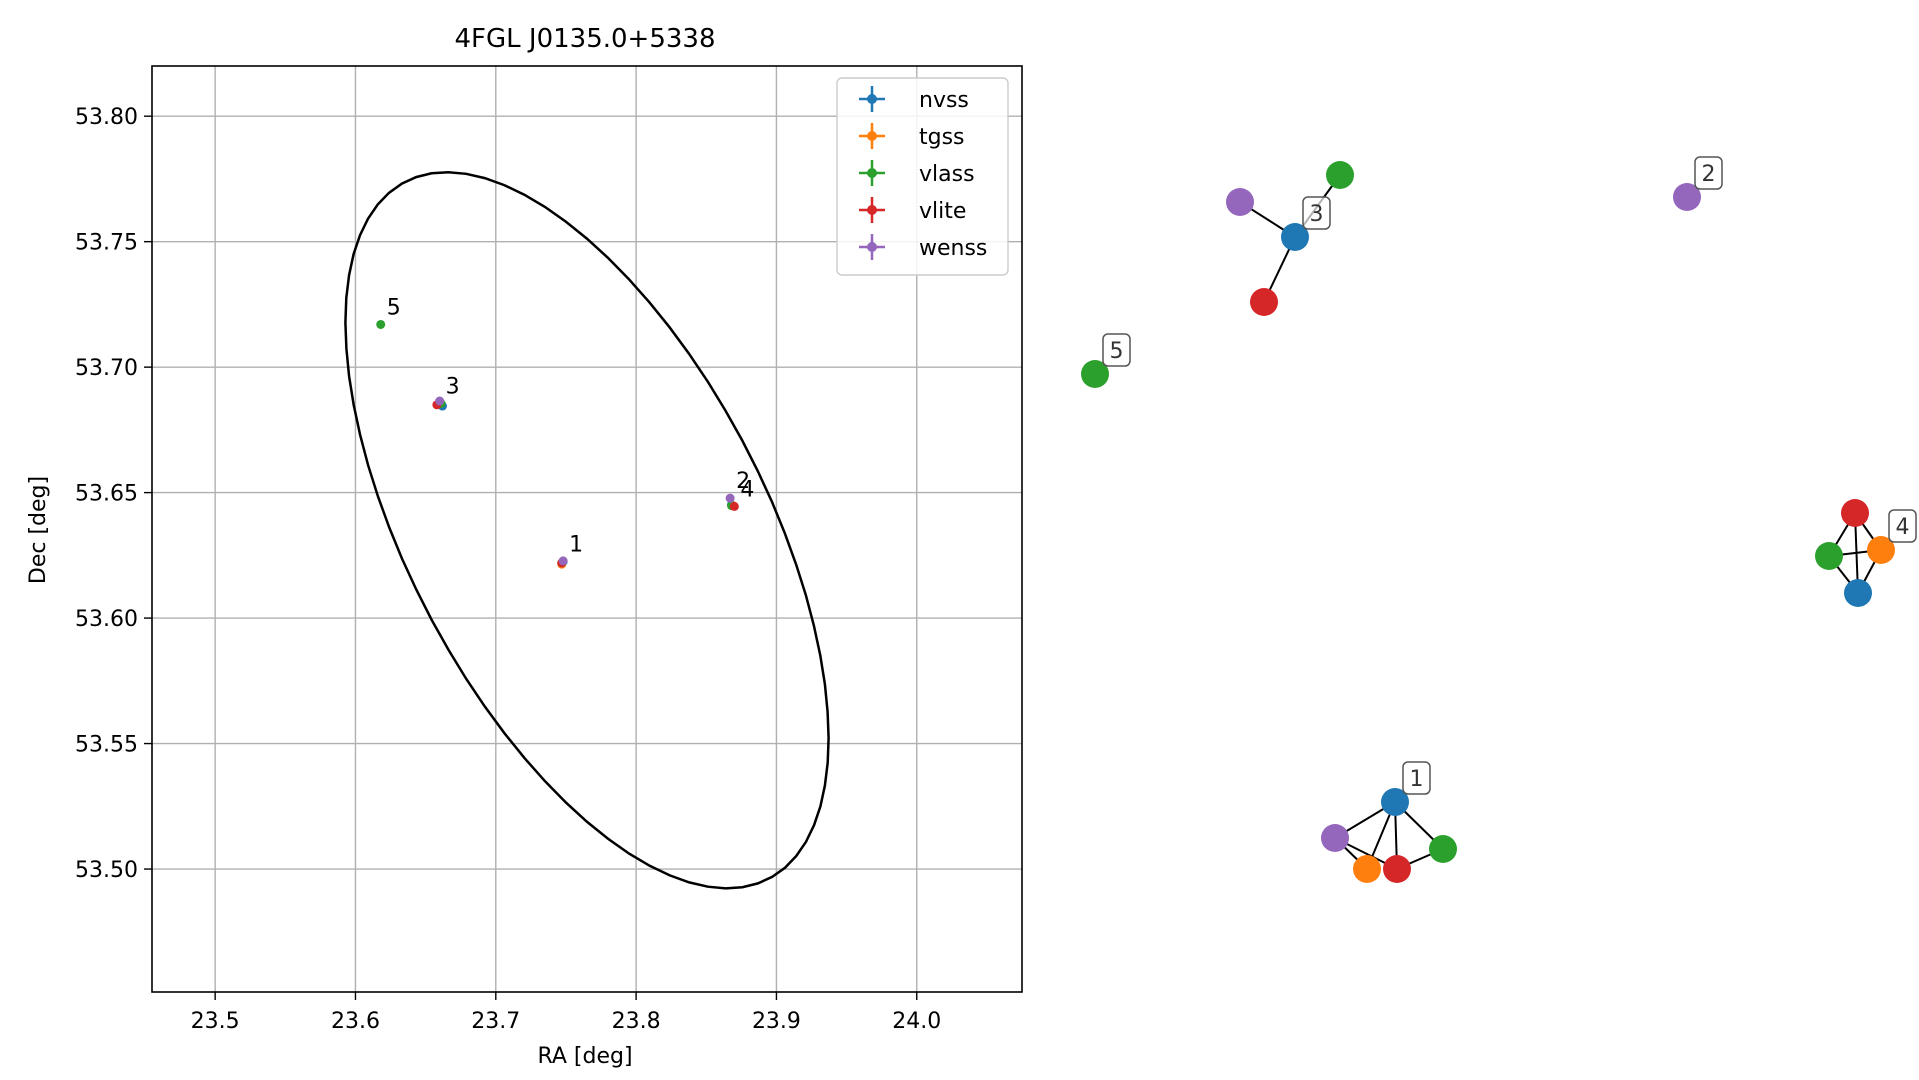  Describe the element at coordinates (394, 307) in the screenshot. I see `point-annotation: 5` at that location.